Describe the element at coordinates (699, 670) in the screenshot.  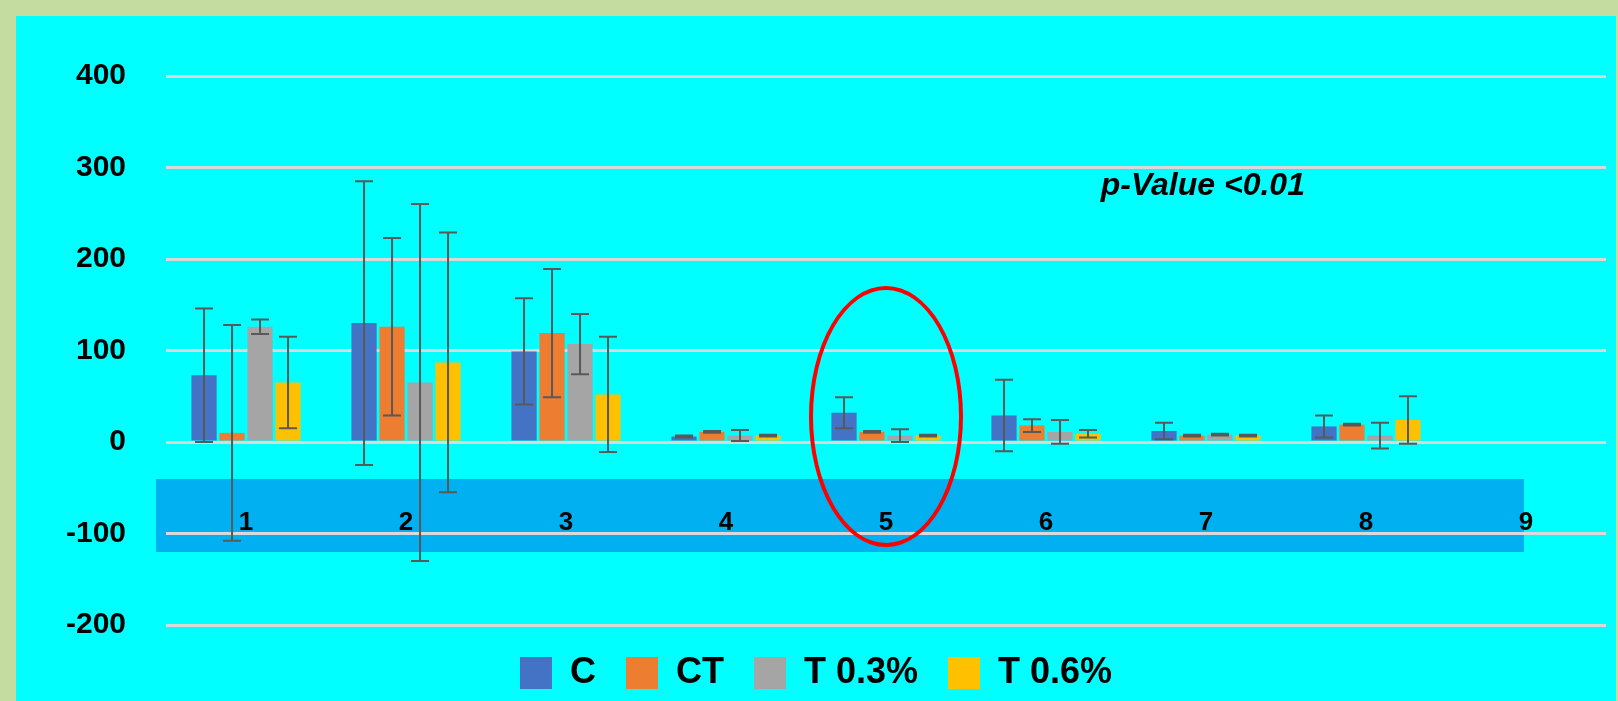
I see `legend-label: CT` at that location.